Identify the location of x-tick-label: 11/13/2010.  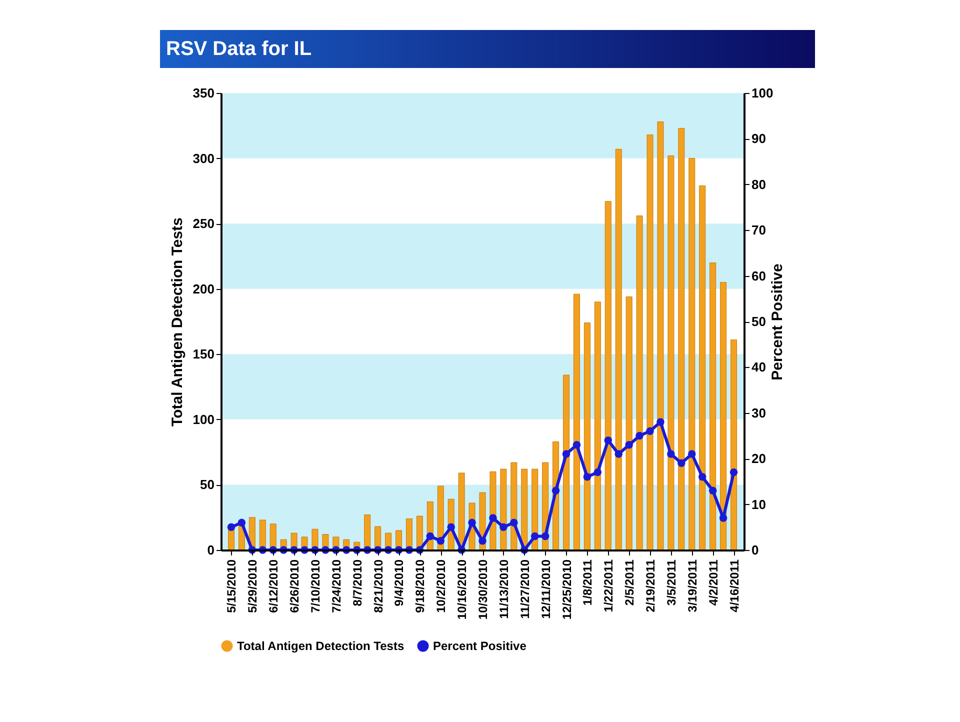
(503, 589).